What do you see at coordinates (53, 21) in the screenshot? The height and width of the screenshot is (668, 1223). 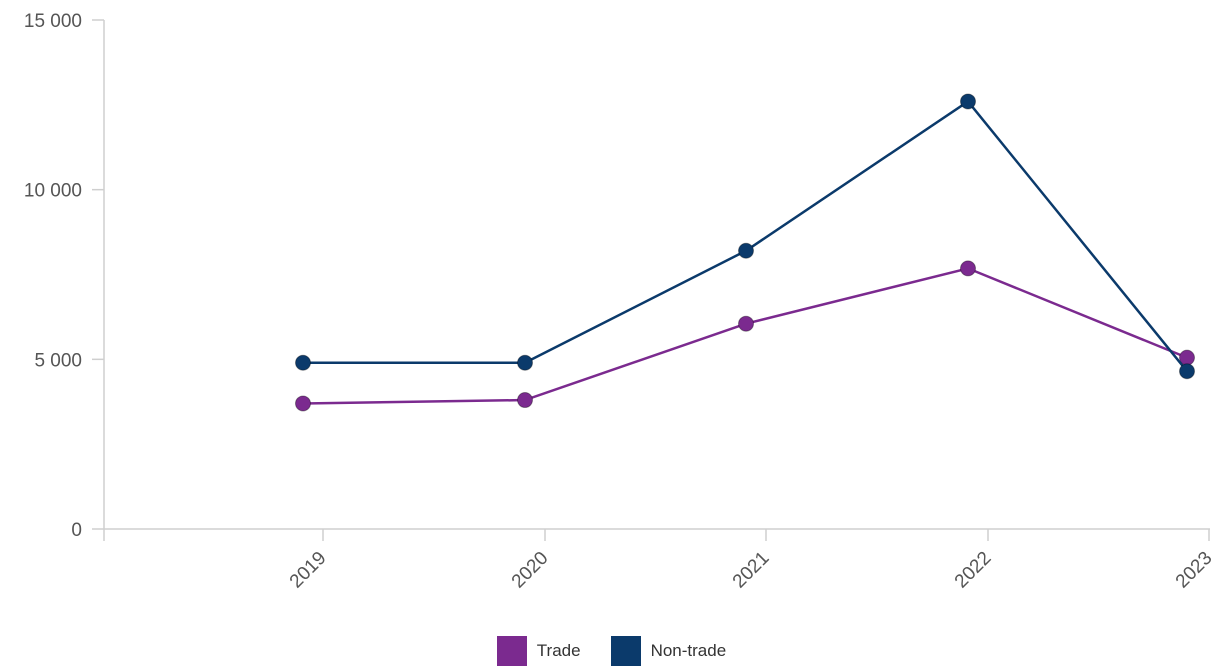 I see `y-tick-label: 15 000` at bounding box center [53, 21].